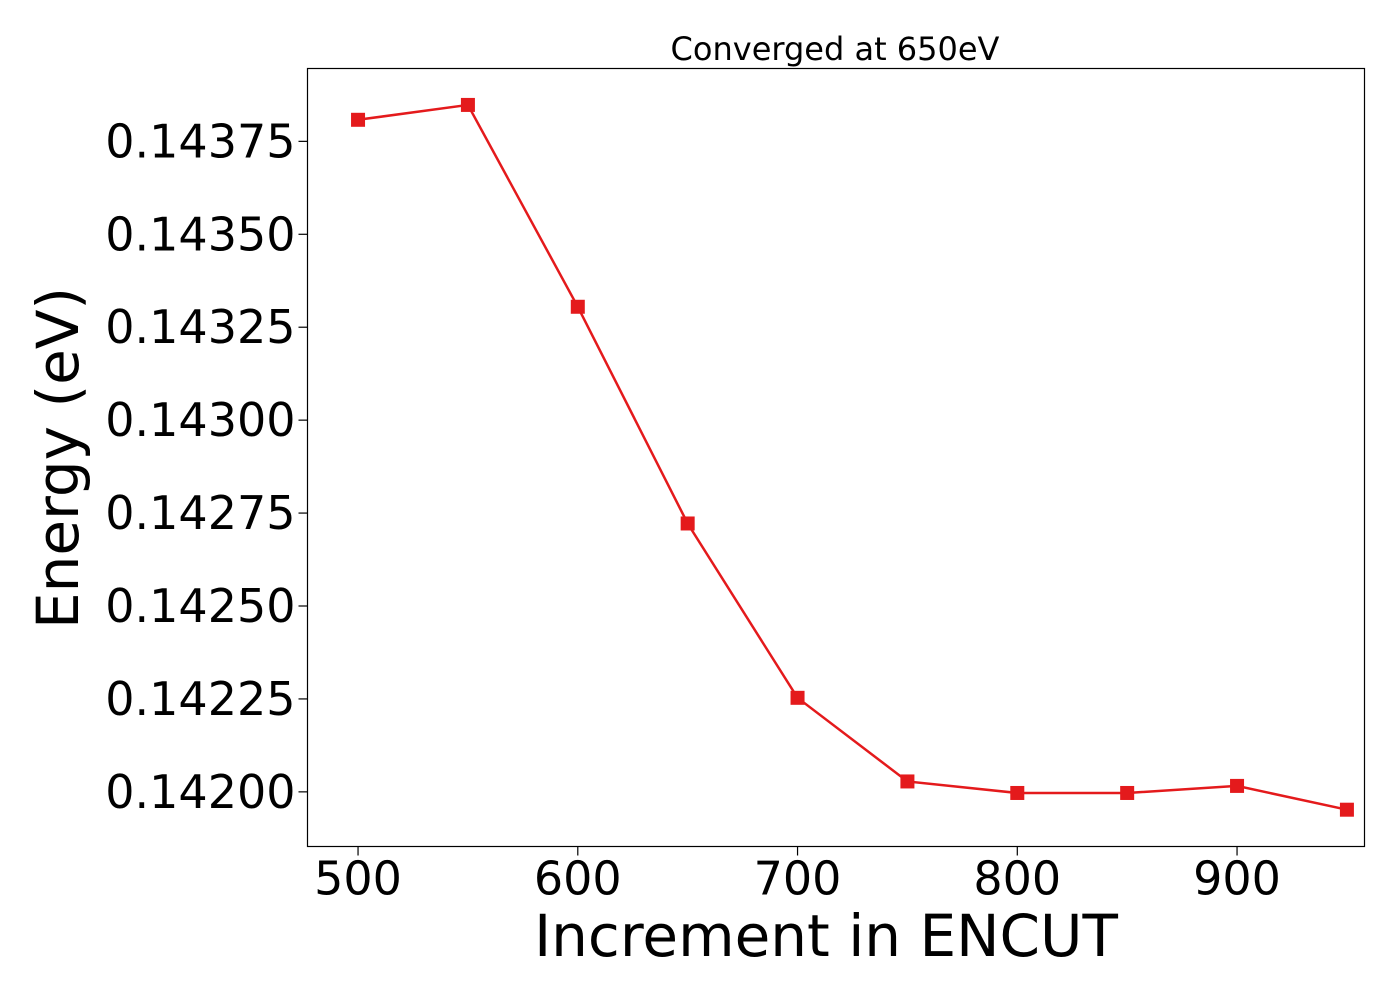  I want to click on y-tick-label: 0.14200, so click(200, 792).